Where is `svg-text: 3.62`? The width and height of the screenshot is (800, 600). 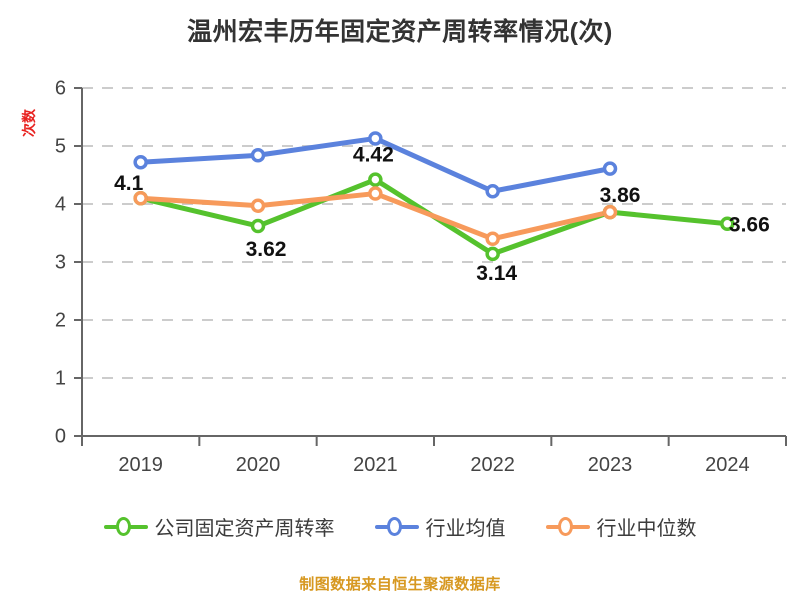
svg-text: 3.62 is located at coordinates (266, 249).